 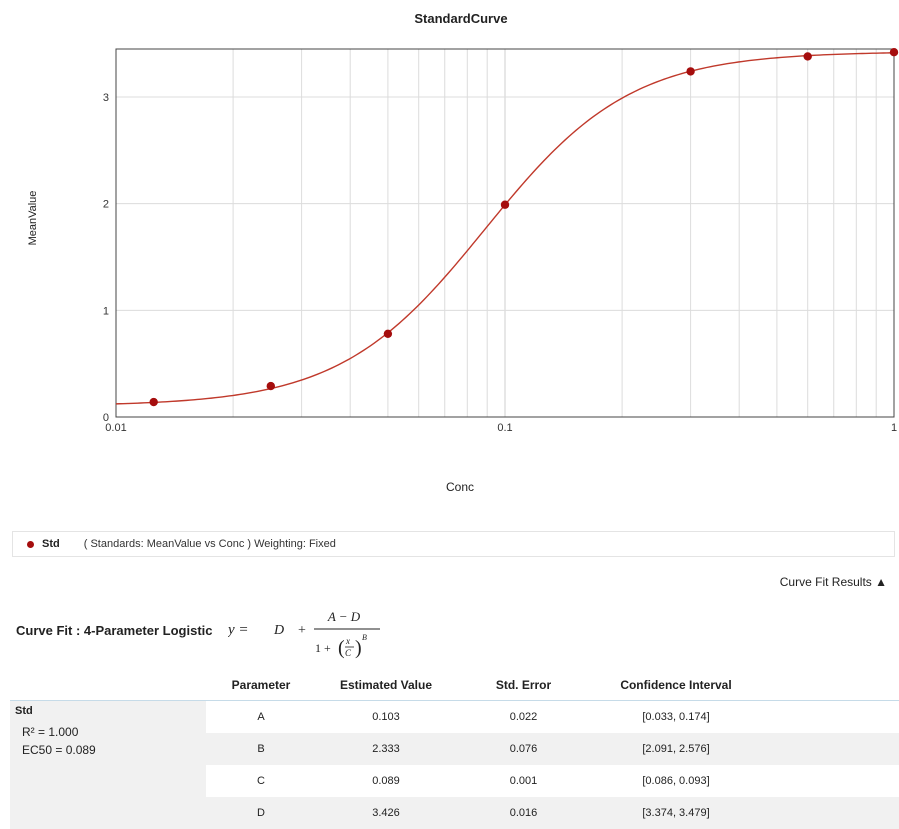 What do you see at coordinates (278, 630) in the screenshot?
I see `formula-d: D` at bounding box center [278, 630].